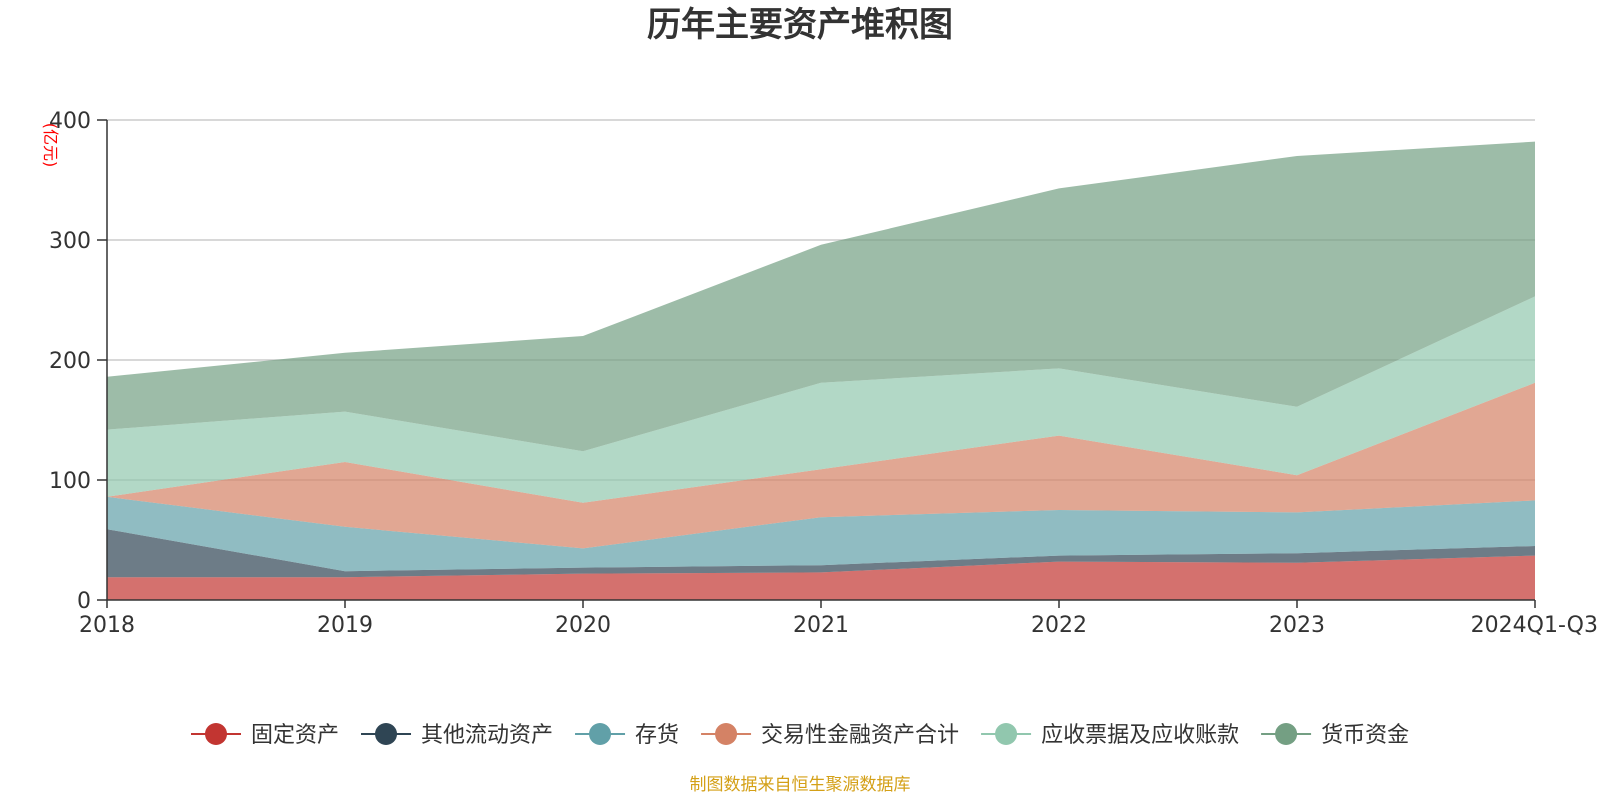 The height and width of the screenshot is (800, 1600). I want to click on x-tick-label: 2024Q1-Q3, so click(1534, 625).